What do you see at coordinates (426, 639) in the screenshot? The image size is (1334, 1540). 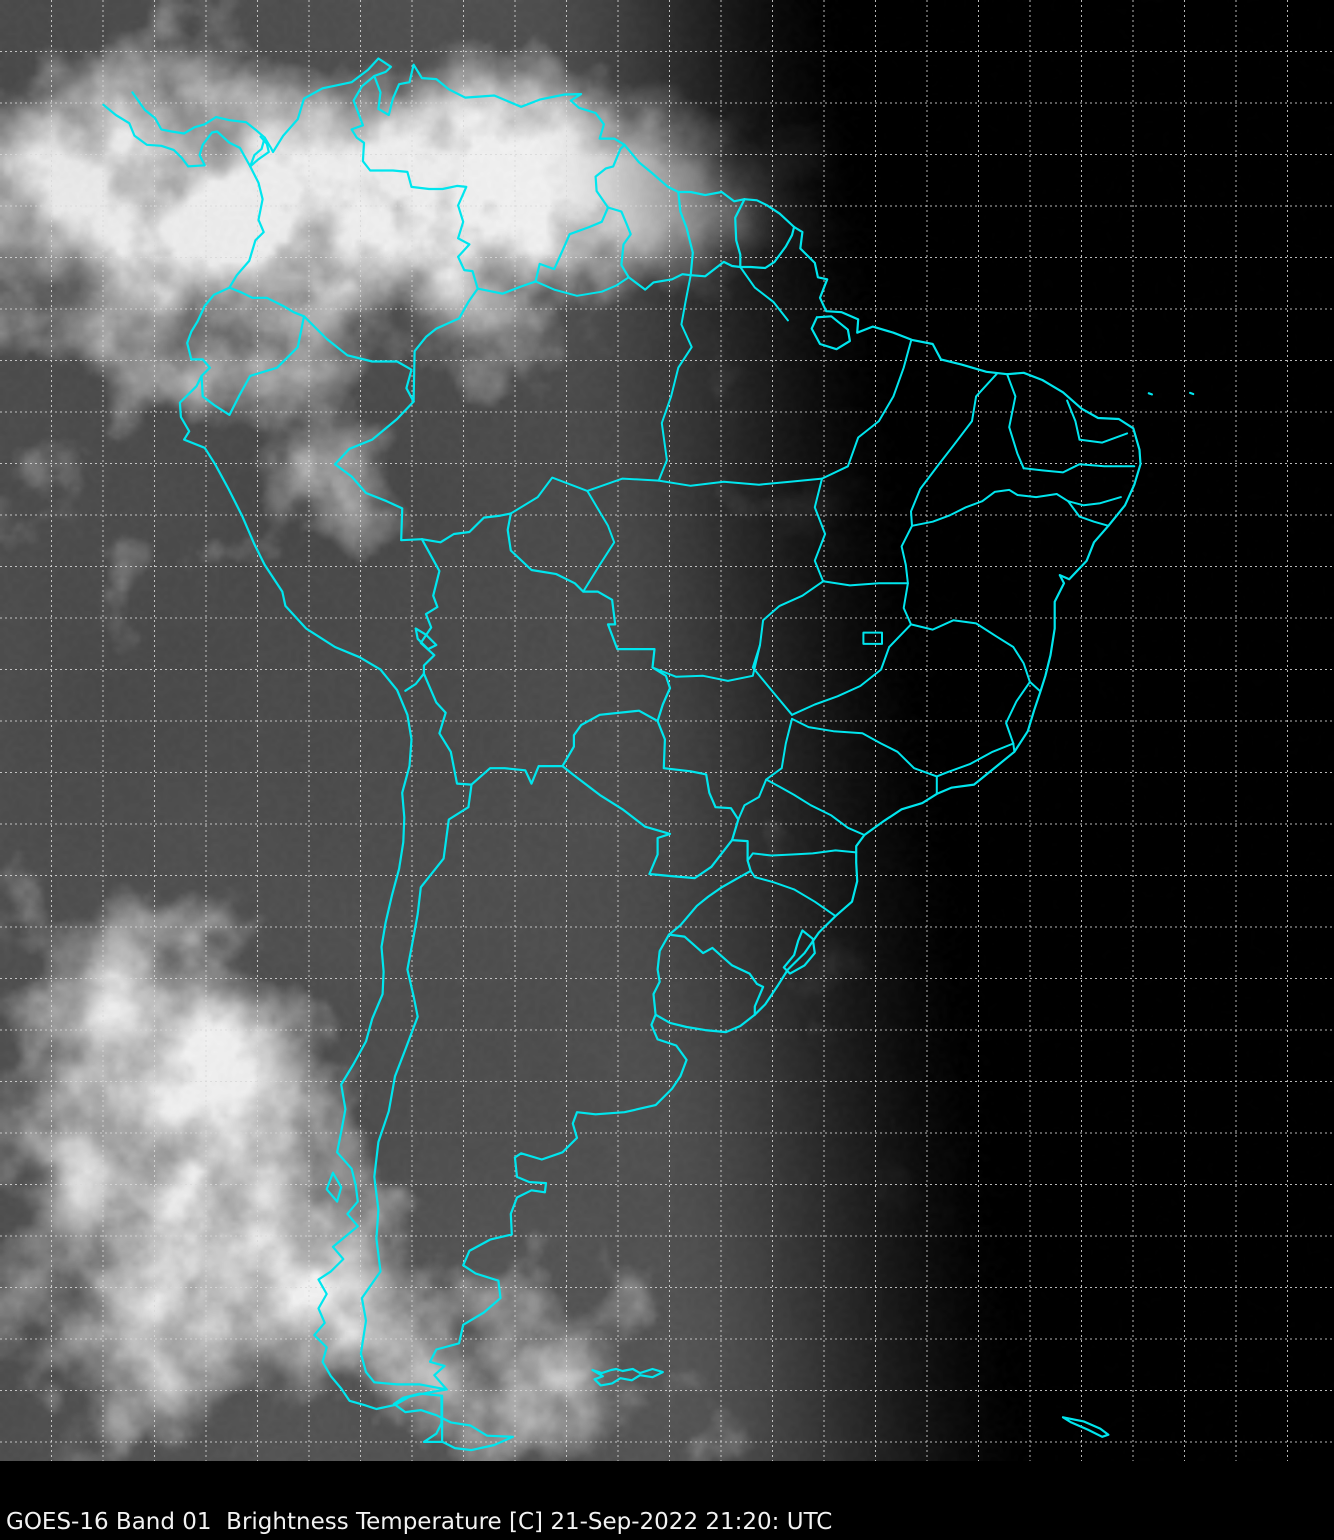 I see `coastline-lake-titicaca` at bounding box center [426, 639].